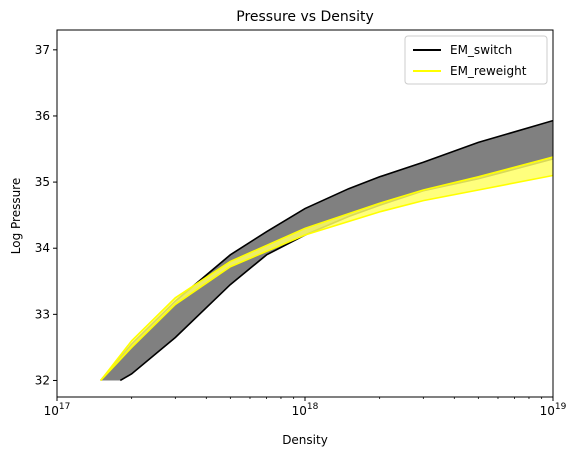  What do you see at coordinates (42, 248) in the screenshot?
I see `y-tick-label: 34` at bounding box center [42, 248].